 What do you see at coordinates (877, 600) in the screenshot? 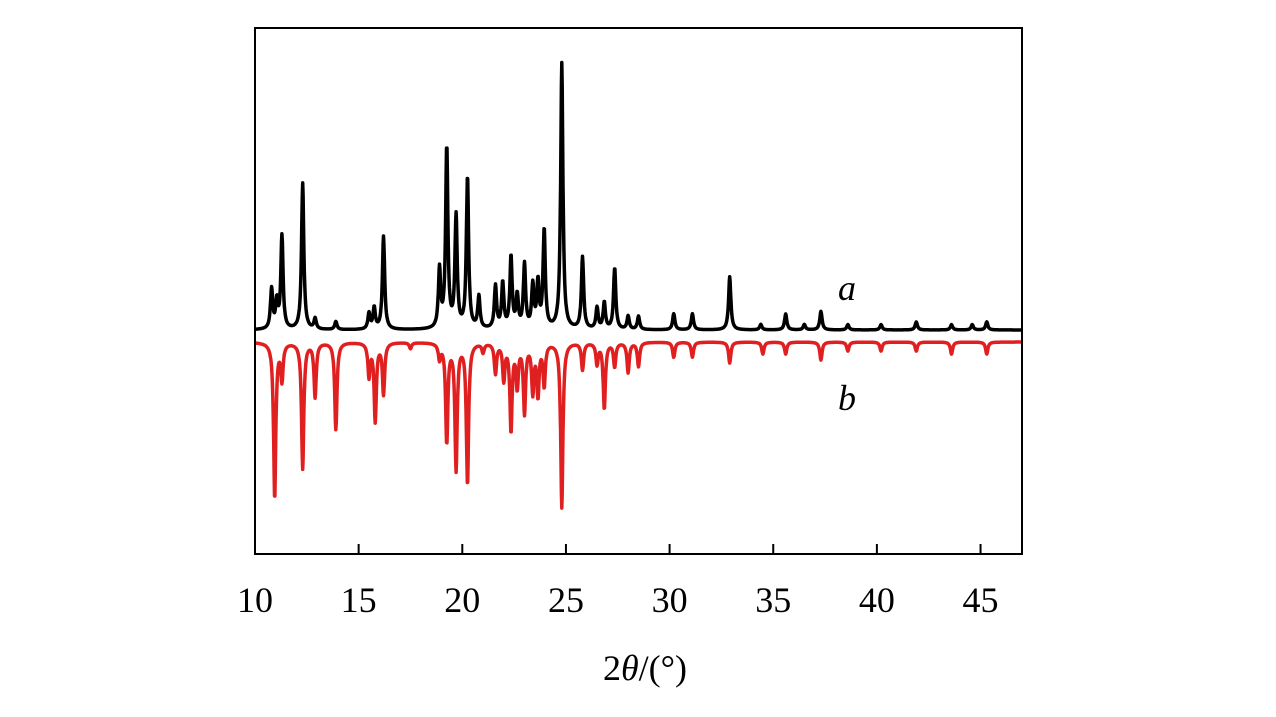
I see `x-tick-label: 40` at bounding box center [877, 600].